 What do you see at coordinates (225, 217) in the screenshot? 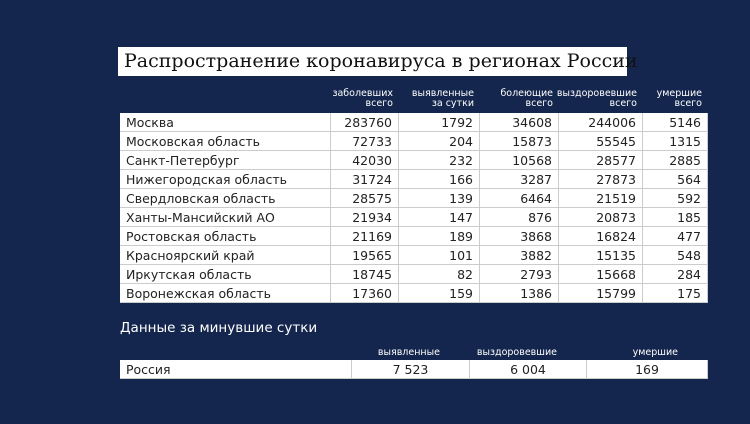
I see `region-name: Ханты-Мансийский АО` at bounding box center [225, 217].